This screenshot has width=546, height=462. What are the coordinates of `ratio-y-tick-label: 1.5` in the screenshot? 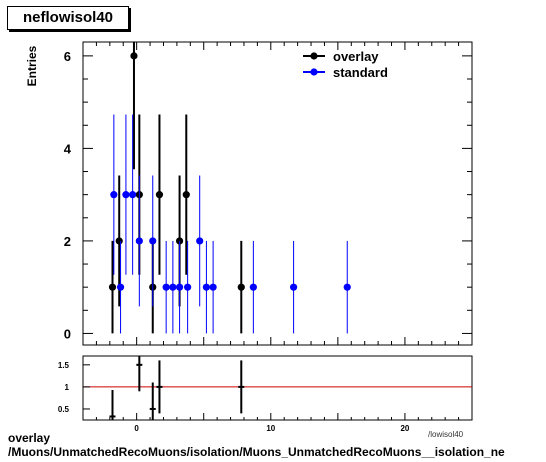 It's located at (64, 365).